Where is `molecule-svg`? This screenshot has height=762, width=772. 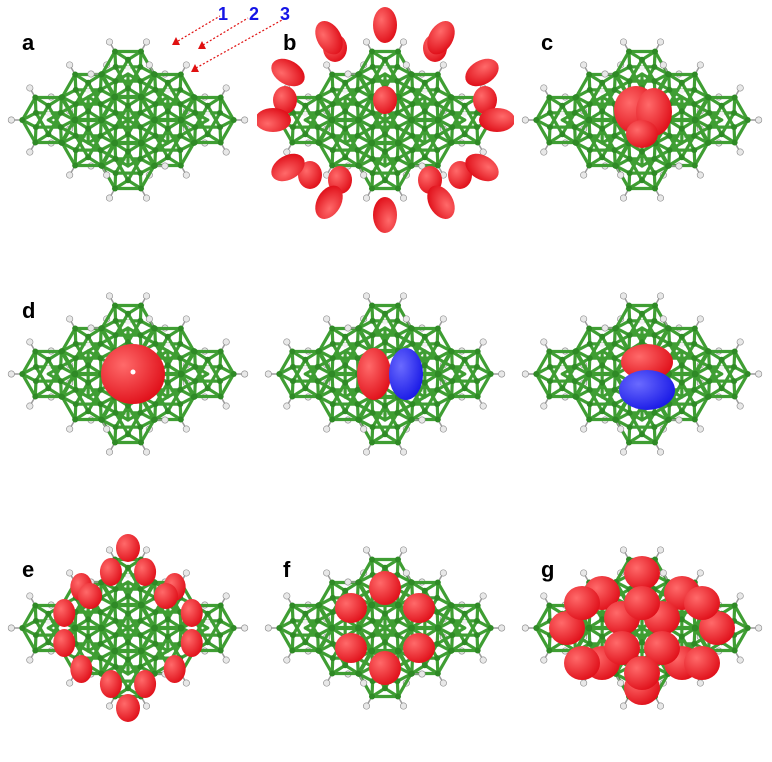
molecule-svg is located at coordinates (642, 120).